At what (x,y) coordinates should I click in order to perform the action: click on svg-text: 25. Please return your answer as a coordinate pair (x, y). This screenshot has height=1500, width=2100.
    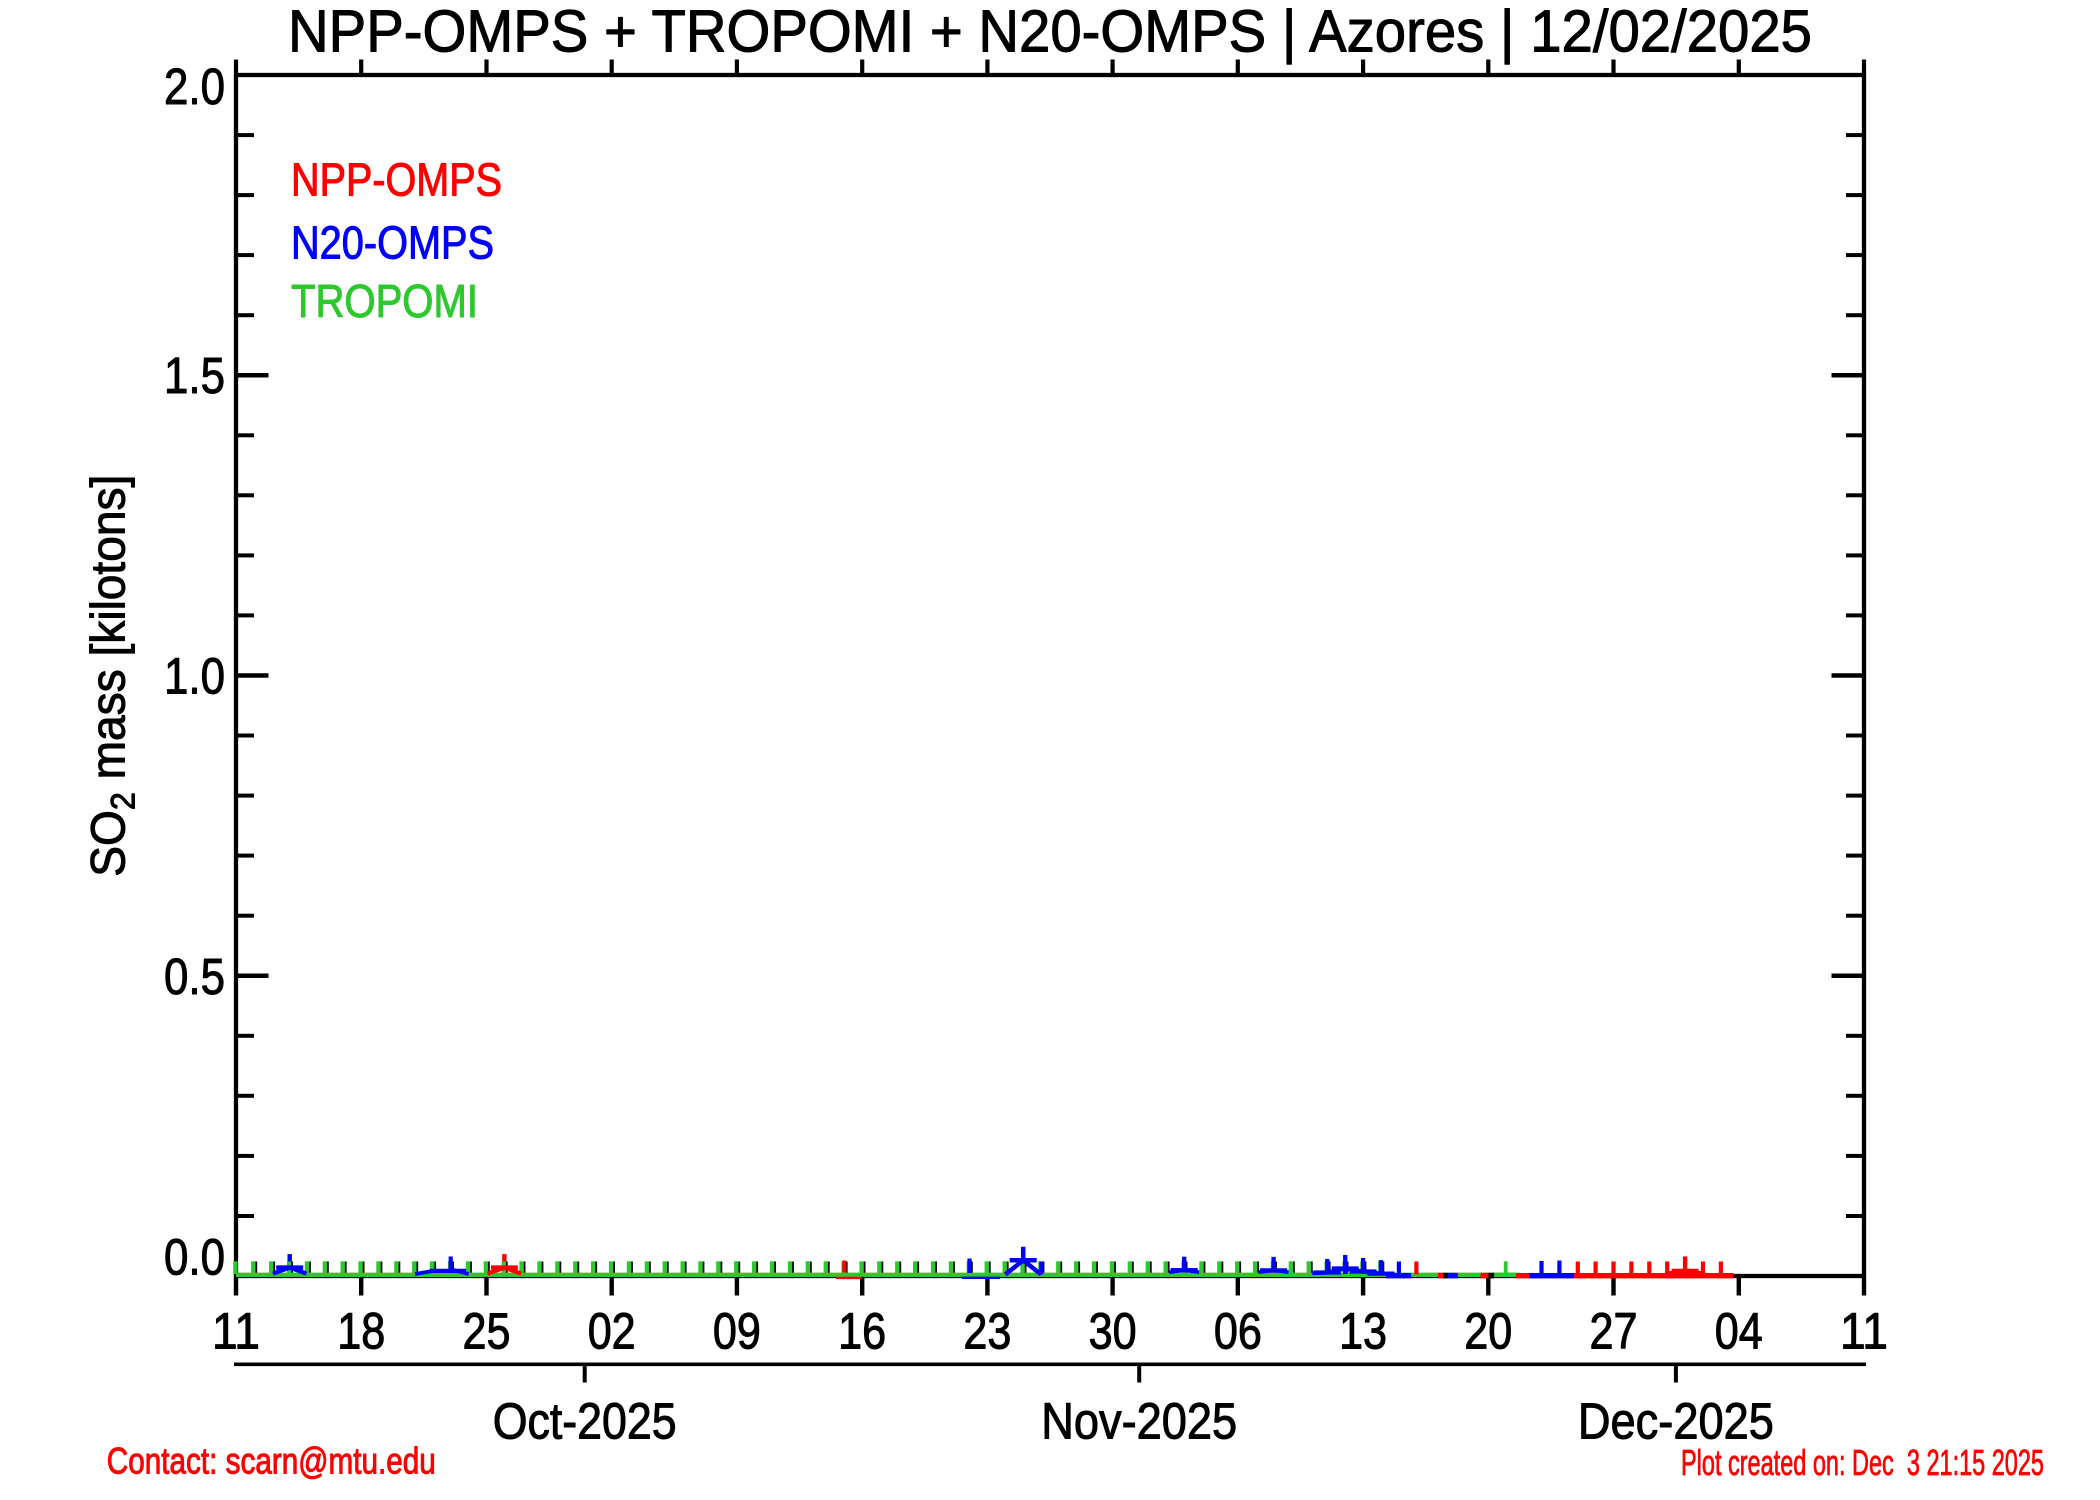
    Looking at the image, I should click on (486, 1331).